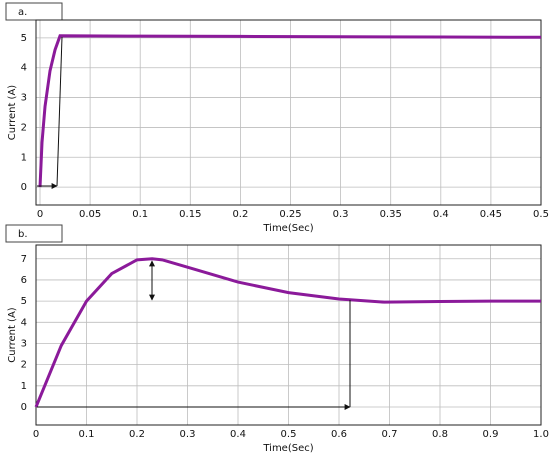 The height and width of the screenshot is (464, 550). Describe the element at coordinates (491, 434) in the screenshot. I see `x-tick-label: 0.9` at that location.